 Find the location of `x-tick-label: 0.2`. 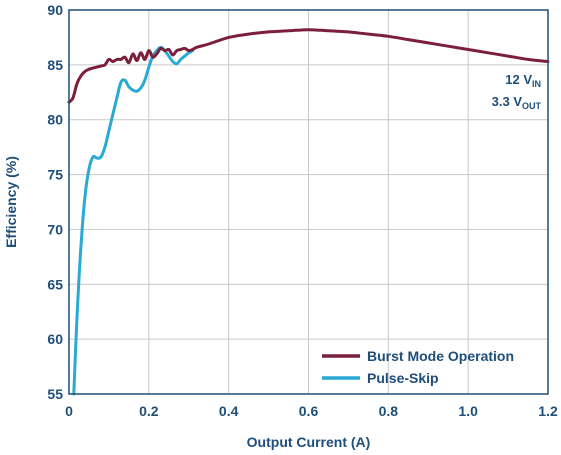

x-tick-label: 0.2 is located at coordinates (149, 411).